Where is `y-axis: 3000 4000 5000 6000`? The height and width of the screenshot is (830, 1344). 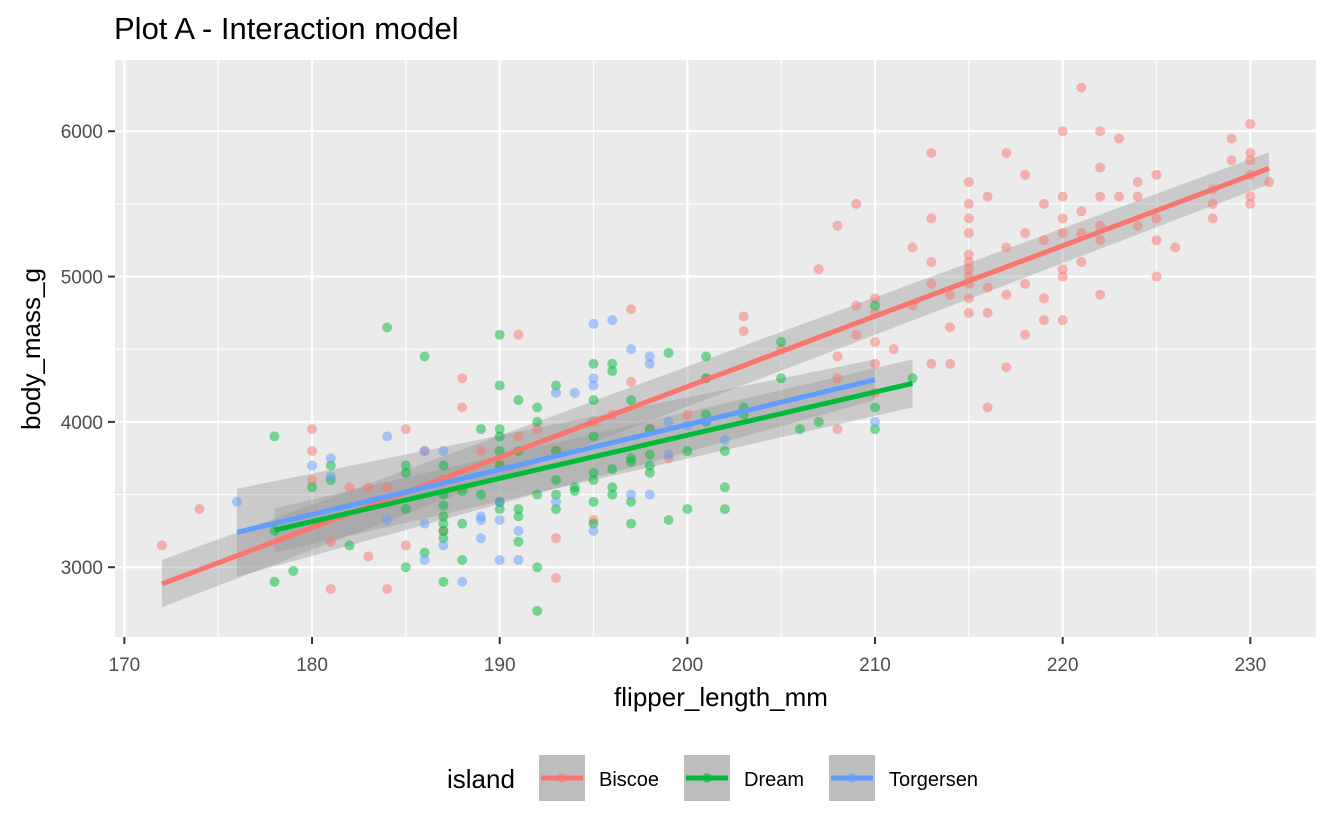 y-axis: 3000 4000 5000 6000 is located at coordinates (88, 350).